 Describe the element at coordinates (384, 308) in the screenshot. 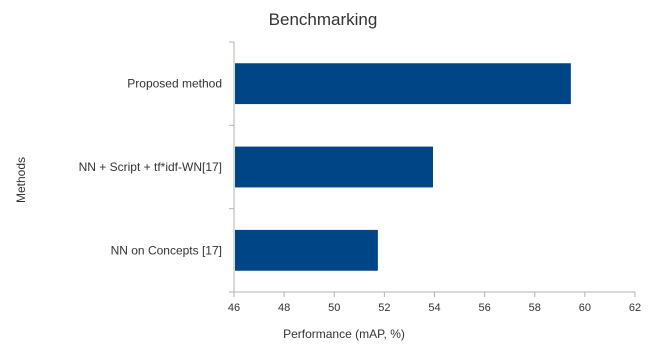

I see `x-tick-label: 52` at that location.